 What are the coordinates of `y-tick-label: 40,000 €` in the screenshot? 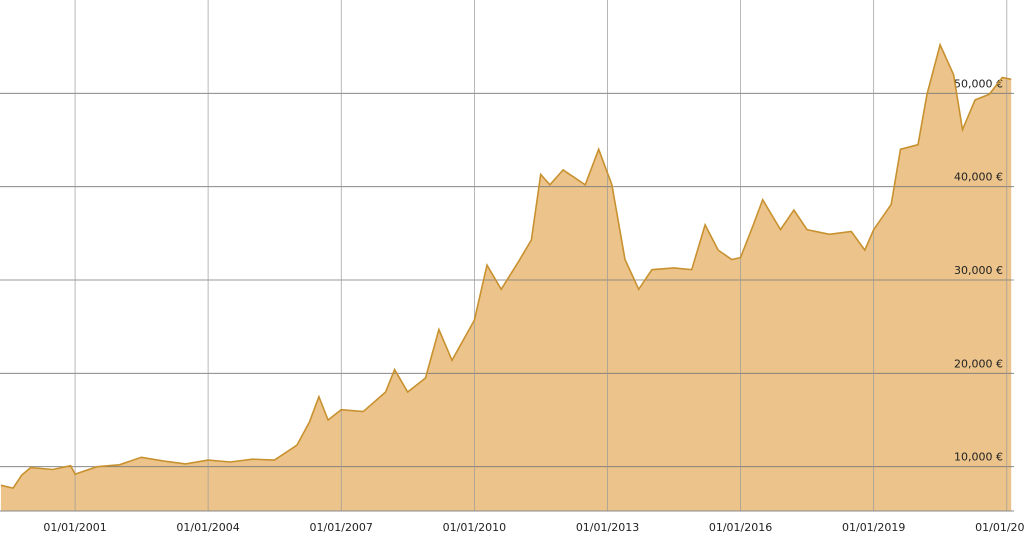 It's located at (978, 177).